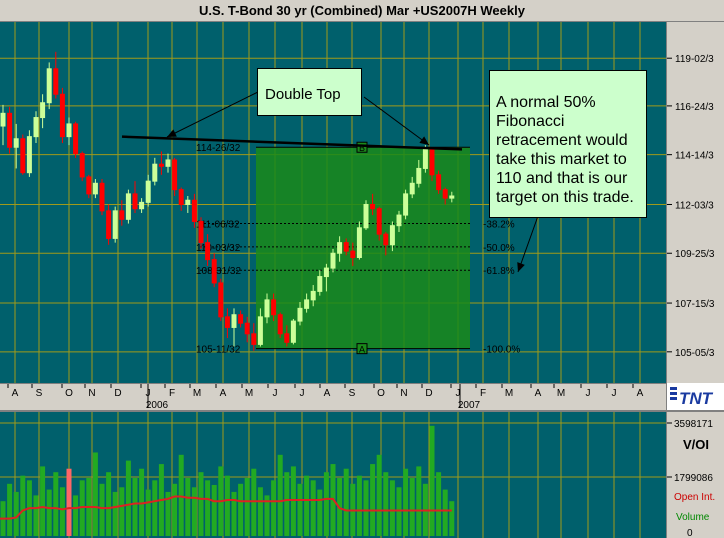 This screenshot has height=538, width=724. What do you see at coordinates (499, 248) in the screenshot?
I see `fib-pct-label: -50.0%` at bounding box center [499, 248].